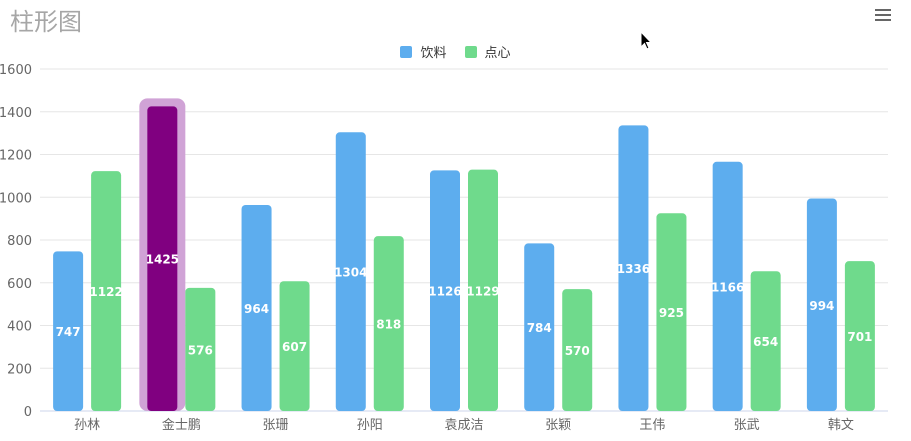  I want to click on data-label: 570, so click(577, 351).